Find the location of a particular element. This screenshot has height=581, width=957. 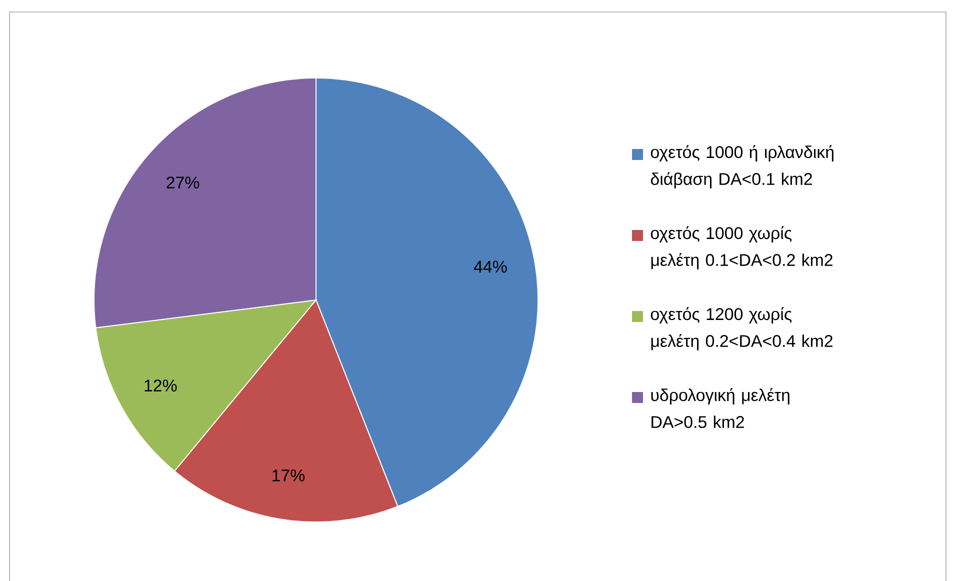

data-label: 44% is located at coordinates (490, 266).